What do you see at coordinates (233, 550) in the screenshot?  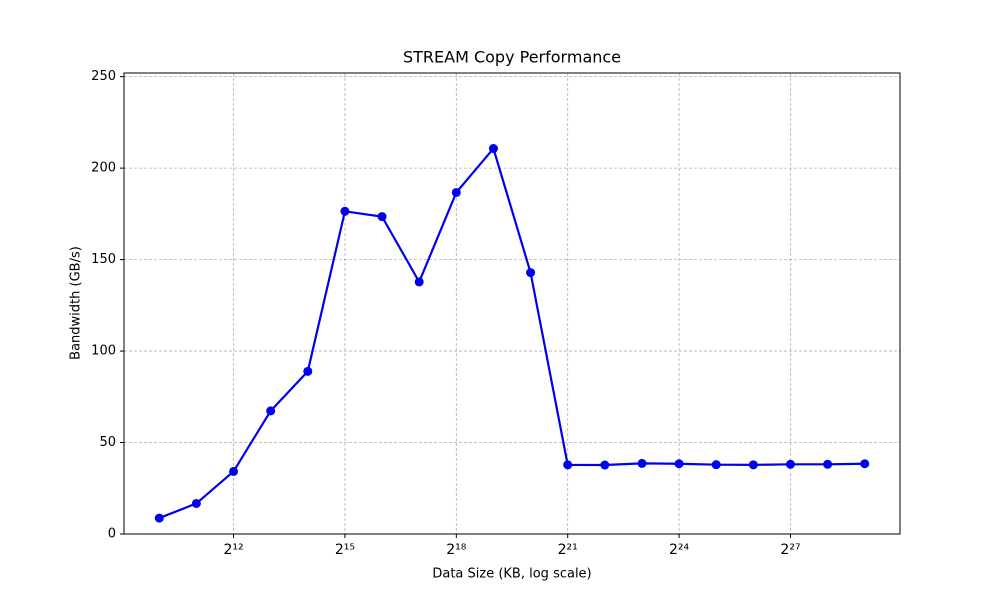 I see `x-tick-label: 2¹²` at bounding box center [233, 550].